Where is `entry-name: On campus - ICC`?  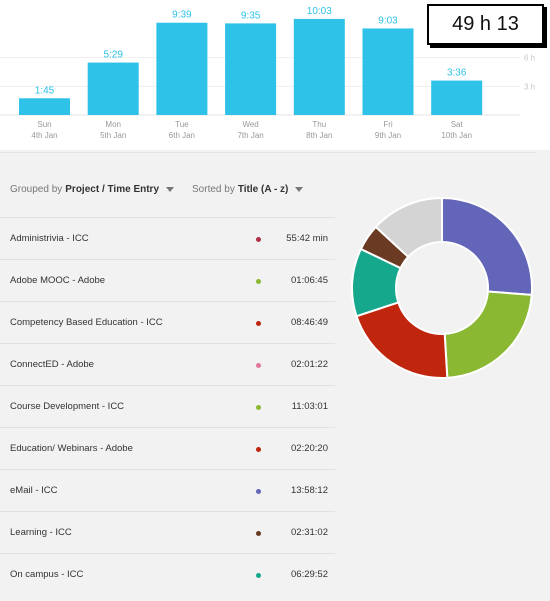 entry-name: On campus - ICC is located at coordinates (47, 574).